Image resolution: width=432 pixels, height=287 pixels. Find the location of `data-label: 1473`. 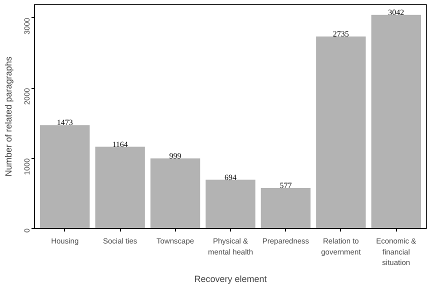

data-label: 1473 is located at coordinates (64, 123).